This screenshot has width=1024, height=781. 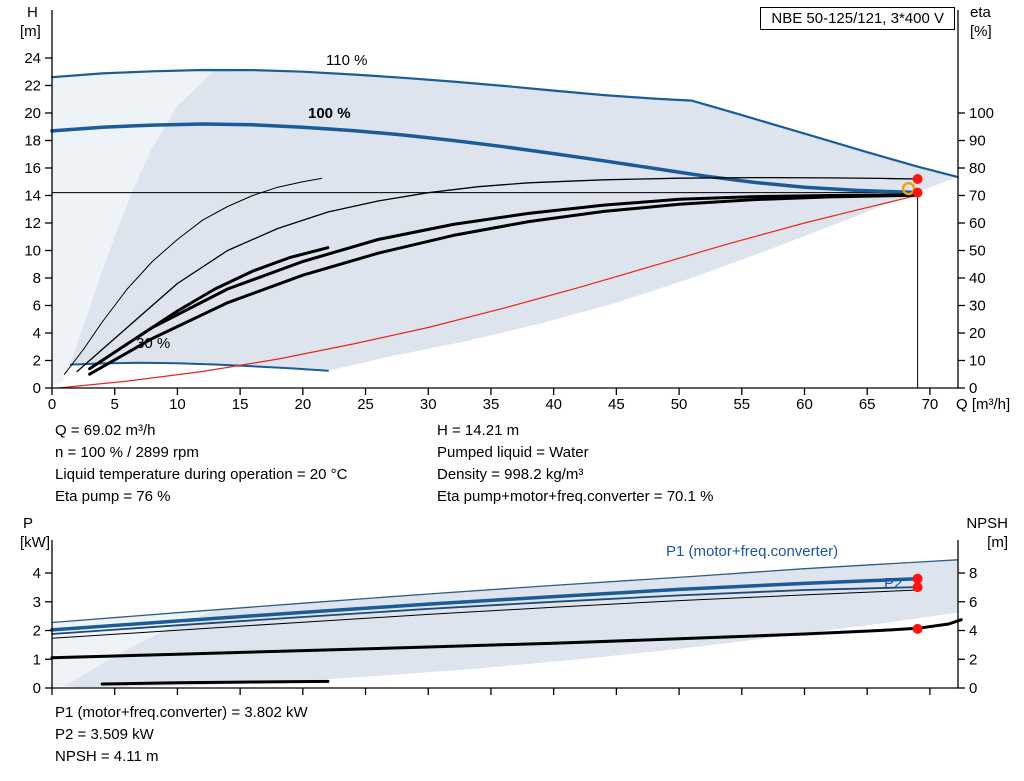 I want to click on left-tick-label: 0, so click(x=37, y=688).